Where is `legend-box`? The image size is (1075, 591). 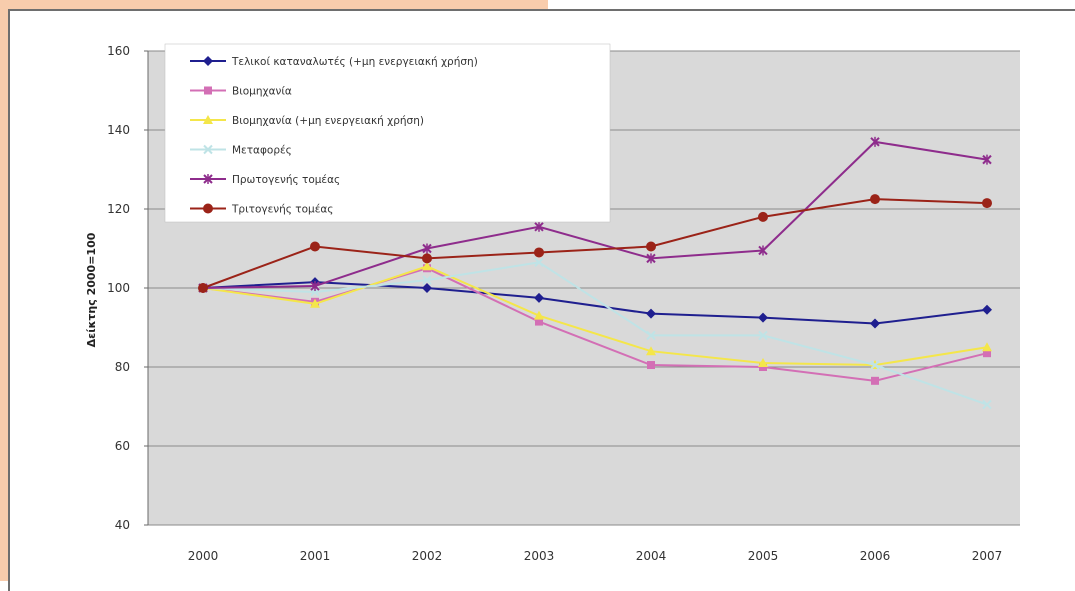 legend-box is located at coordinates (387, 133).